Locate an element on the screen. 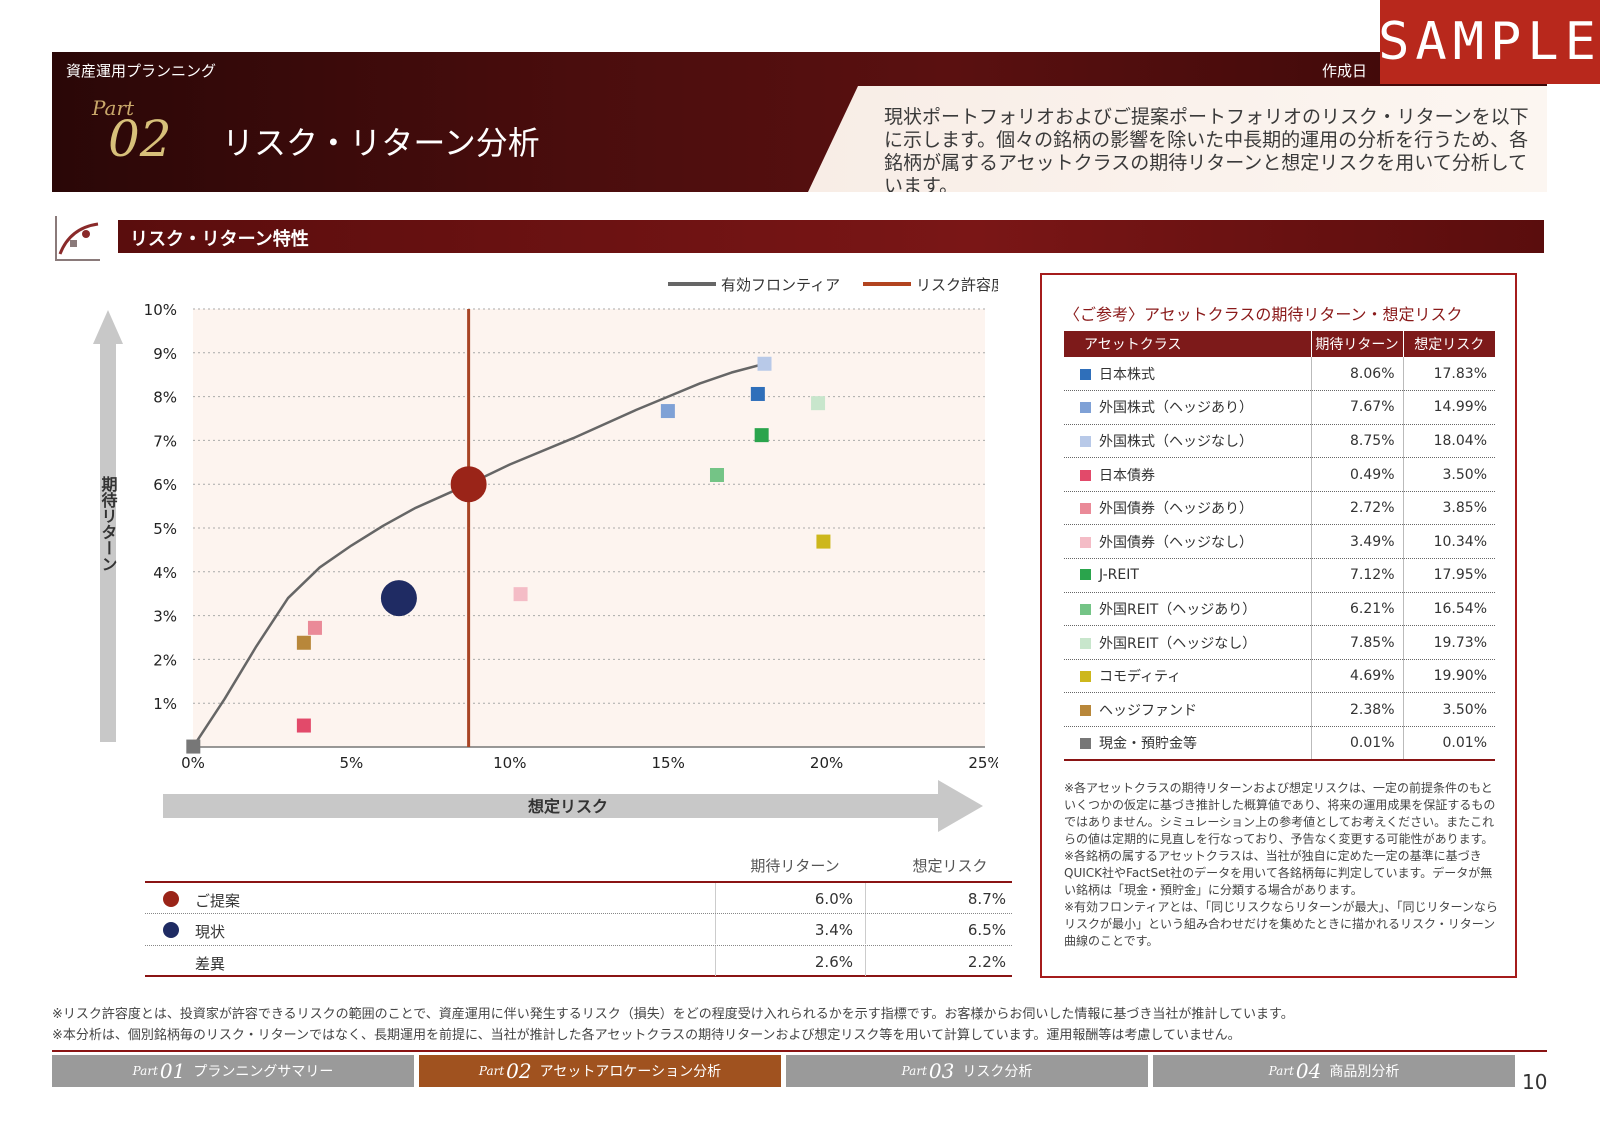  y-axis-arrow is located at coordinates (108, 526).